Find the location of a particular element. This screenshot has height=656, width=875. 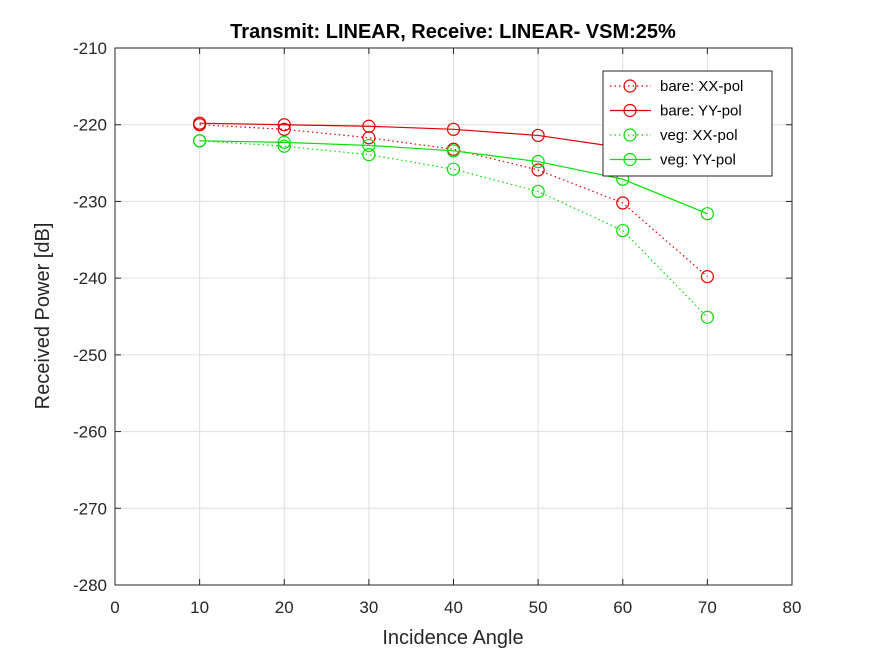

x-tick-label: 0 is located at coordinates (114, 607).